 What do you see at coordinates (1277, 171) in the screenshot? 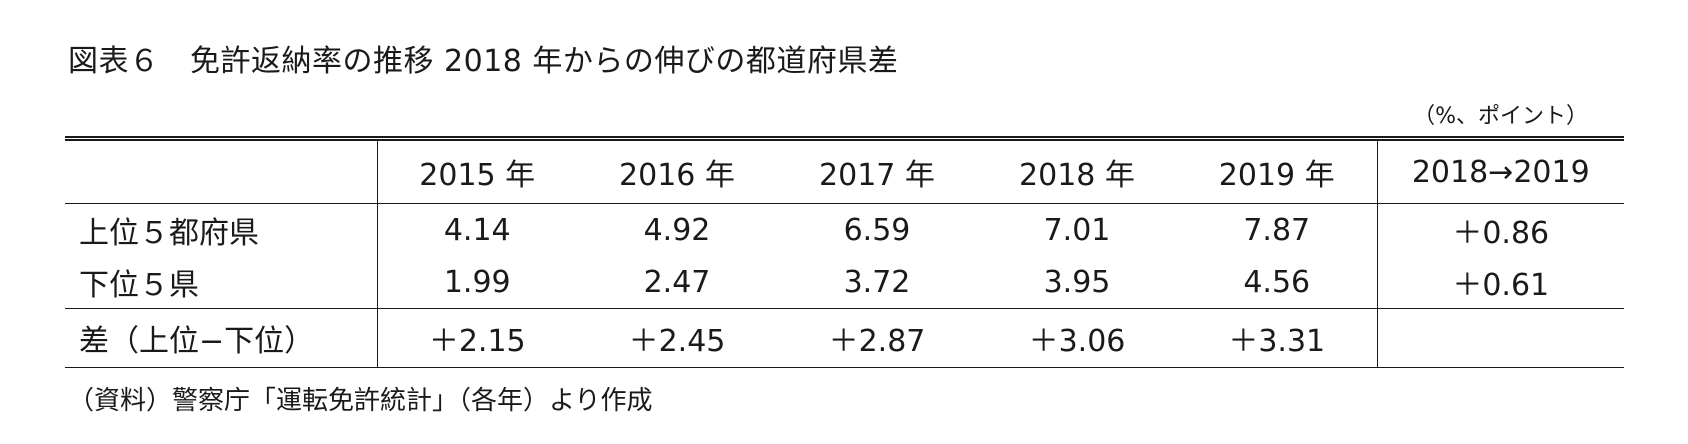
I see `header-cell-2019: 2019 年` at bounding box center [1277, 171].